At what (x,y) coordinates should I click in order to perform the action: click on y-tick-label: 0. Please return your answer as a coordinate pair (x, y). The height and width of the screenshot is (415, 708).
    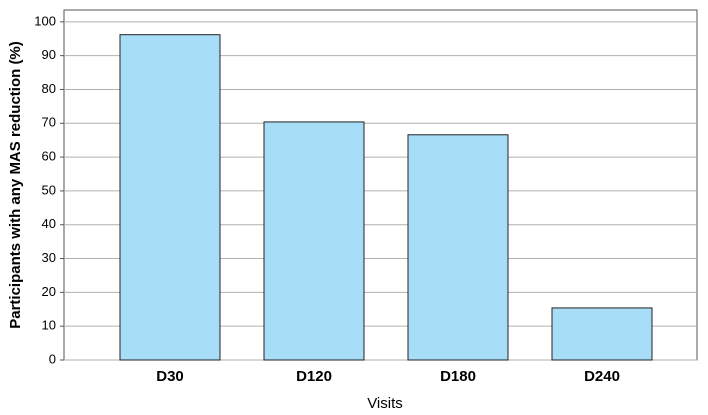
    Looking at the image, I should click on (52, 358).